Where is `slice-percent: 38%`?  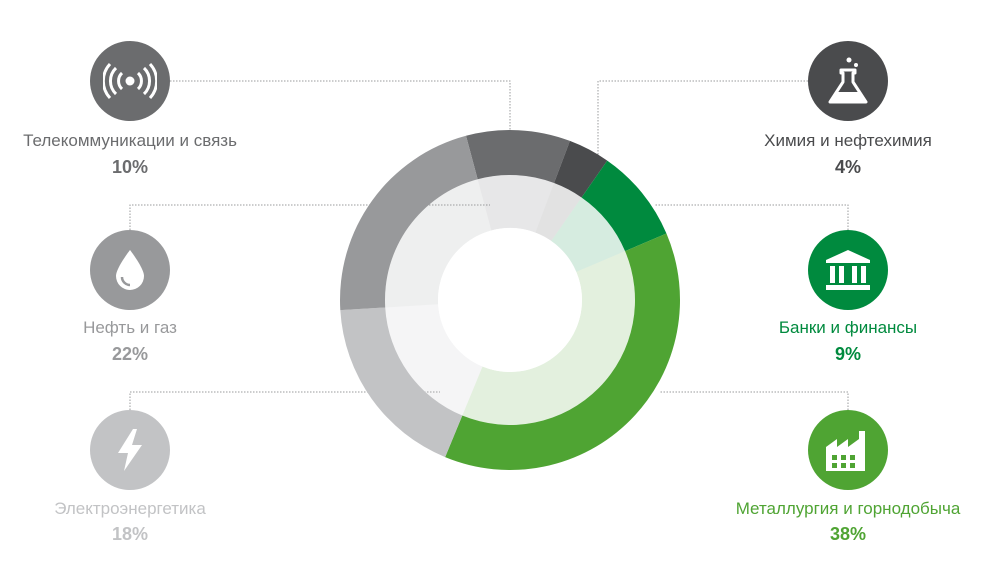 slice-percent: 38% is located at coordinates (848, 534).